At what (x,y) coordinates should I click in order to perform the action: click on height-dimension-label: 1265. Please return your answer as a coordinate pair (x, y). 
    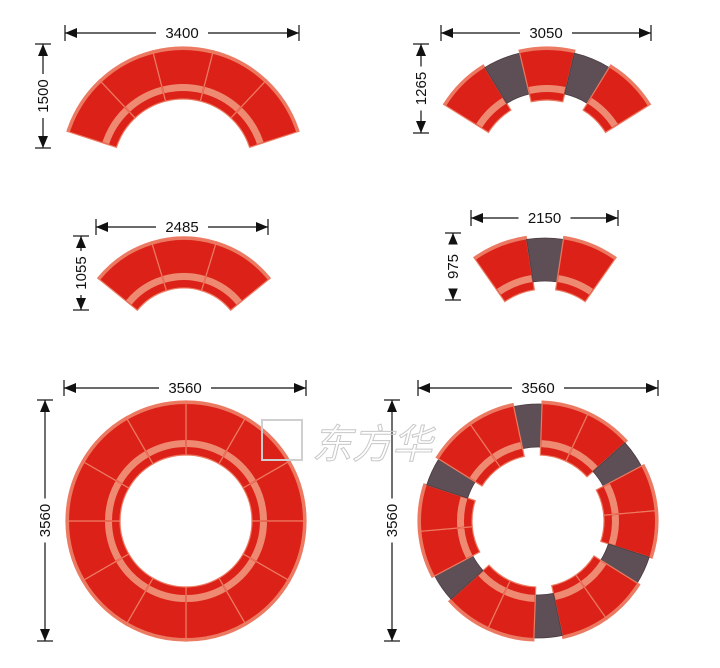
    Looking at the image, I should click on (421, 88).